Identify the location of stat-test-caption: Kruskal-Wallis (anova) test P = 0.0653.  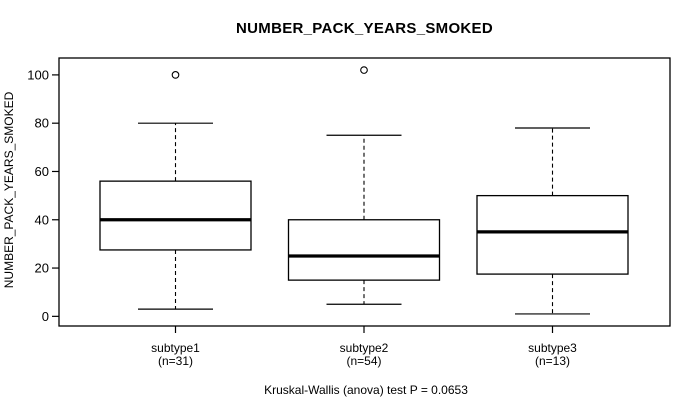
(366, 390).